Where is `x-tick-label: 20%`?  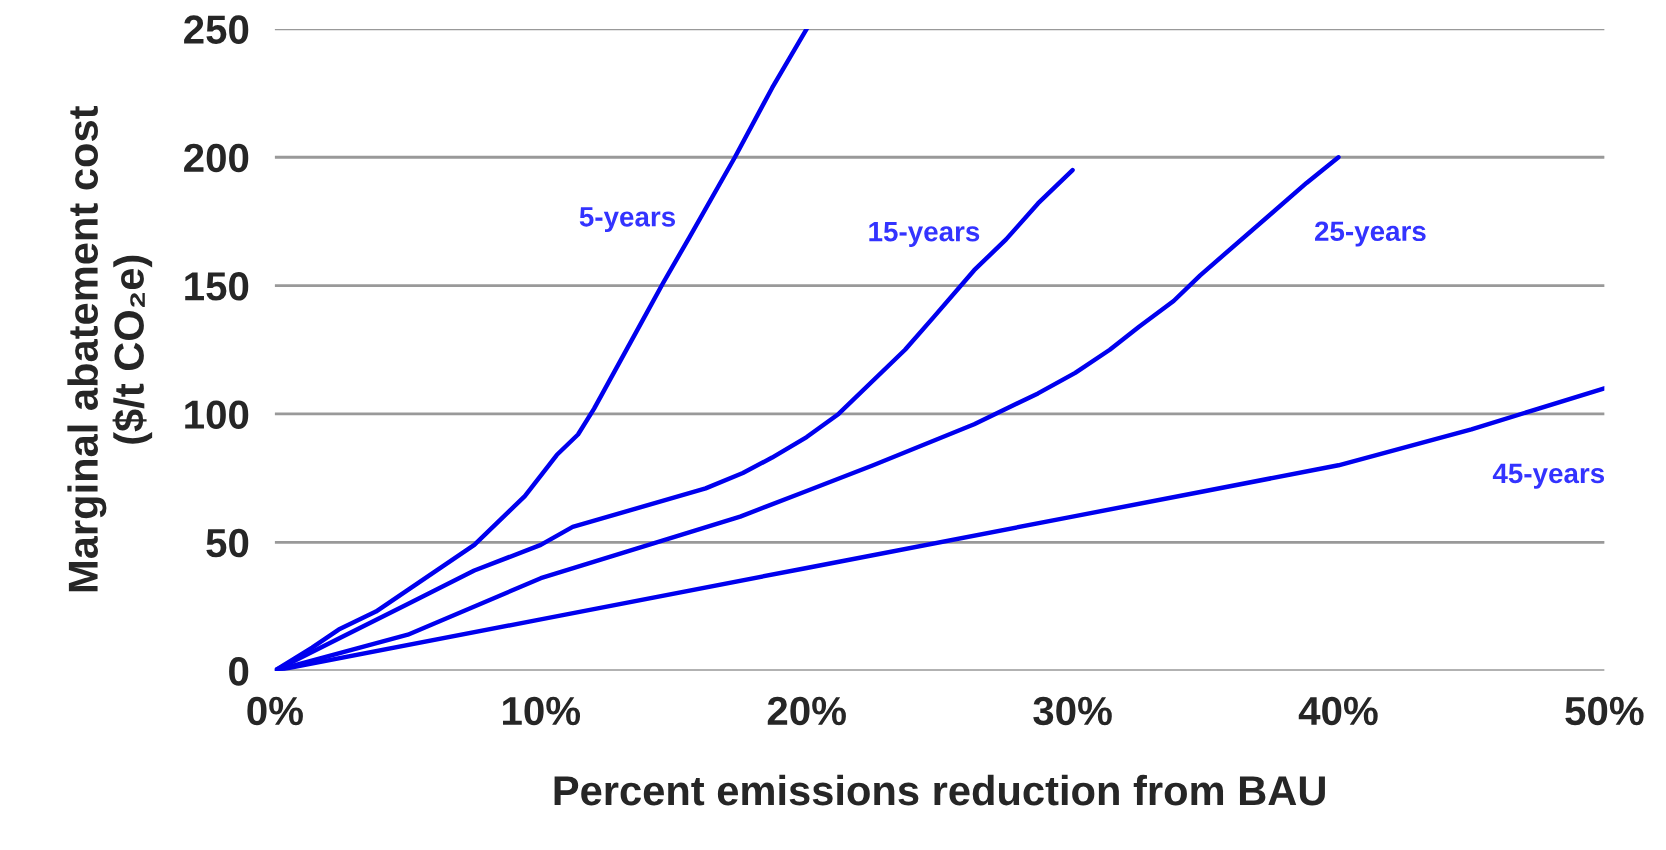
x-tick-label: 20% is located at coordinates (806, 711).